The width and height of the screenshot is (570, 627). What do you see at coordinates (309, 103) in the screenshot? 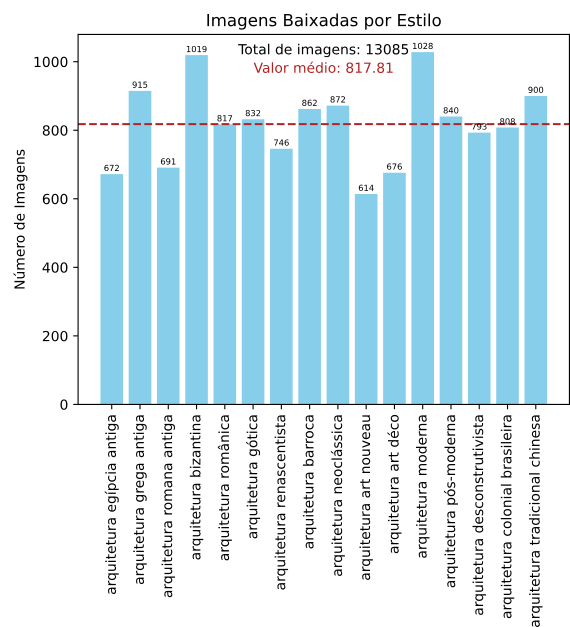
I see `data-label: 862` at bounding box center [309, 103].